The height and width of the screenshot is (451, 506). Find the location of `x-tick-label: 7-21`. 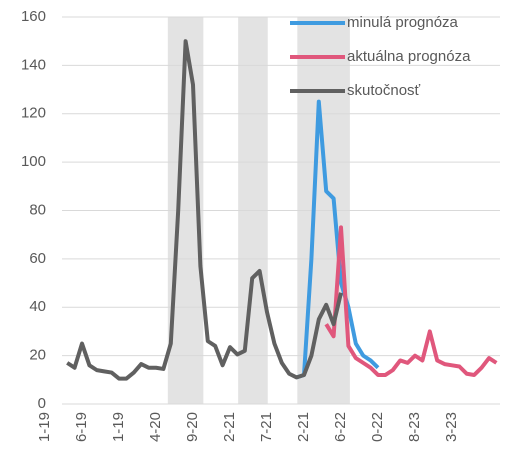

x-tick-label: 7-21 is located at coordinates (266, 427).